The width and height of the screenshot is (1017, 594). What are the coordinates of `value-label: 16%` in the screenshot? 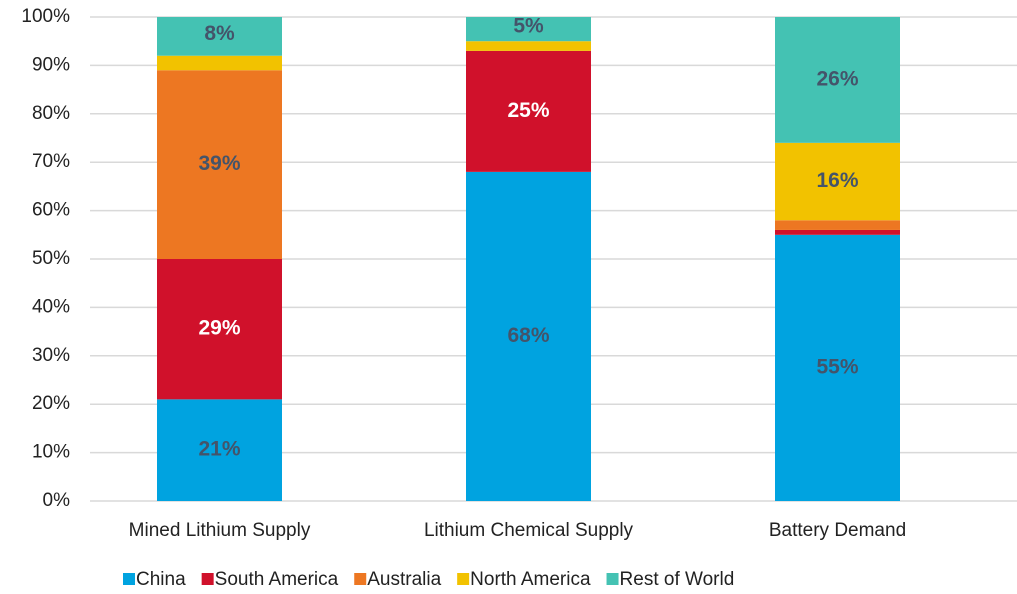 It's located at (837, 180).